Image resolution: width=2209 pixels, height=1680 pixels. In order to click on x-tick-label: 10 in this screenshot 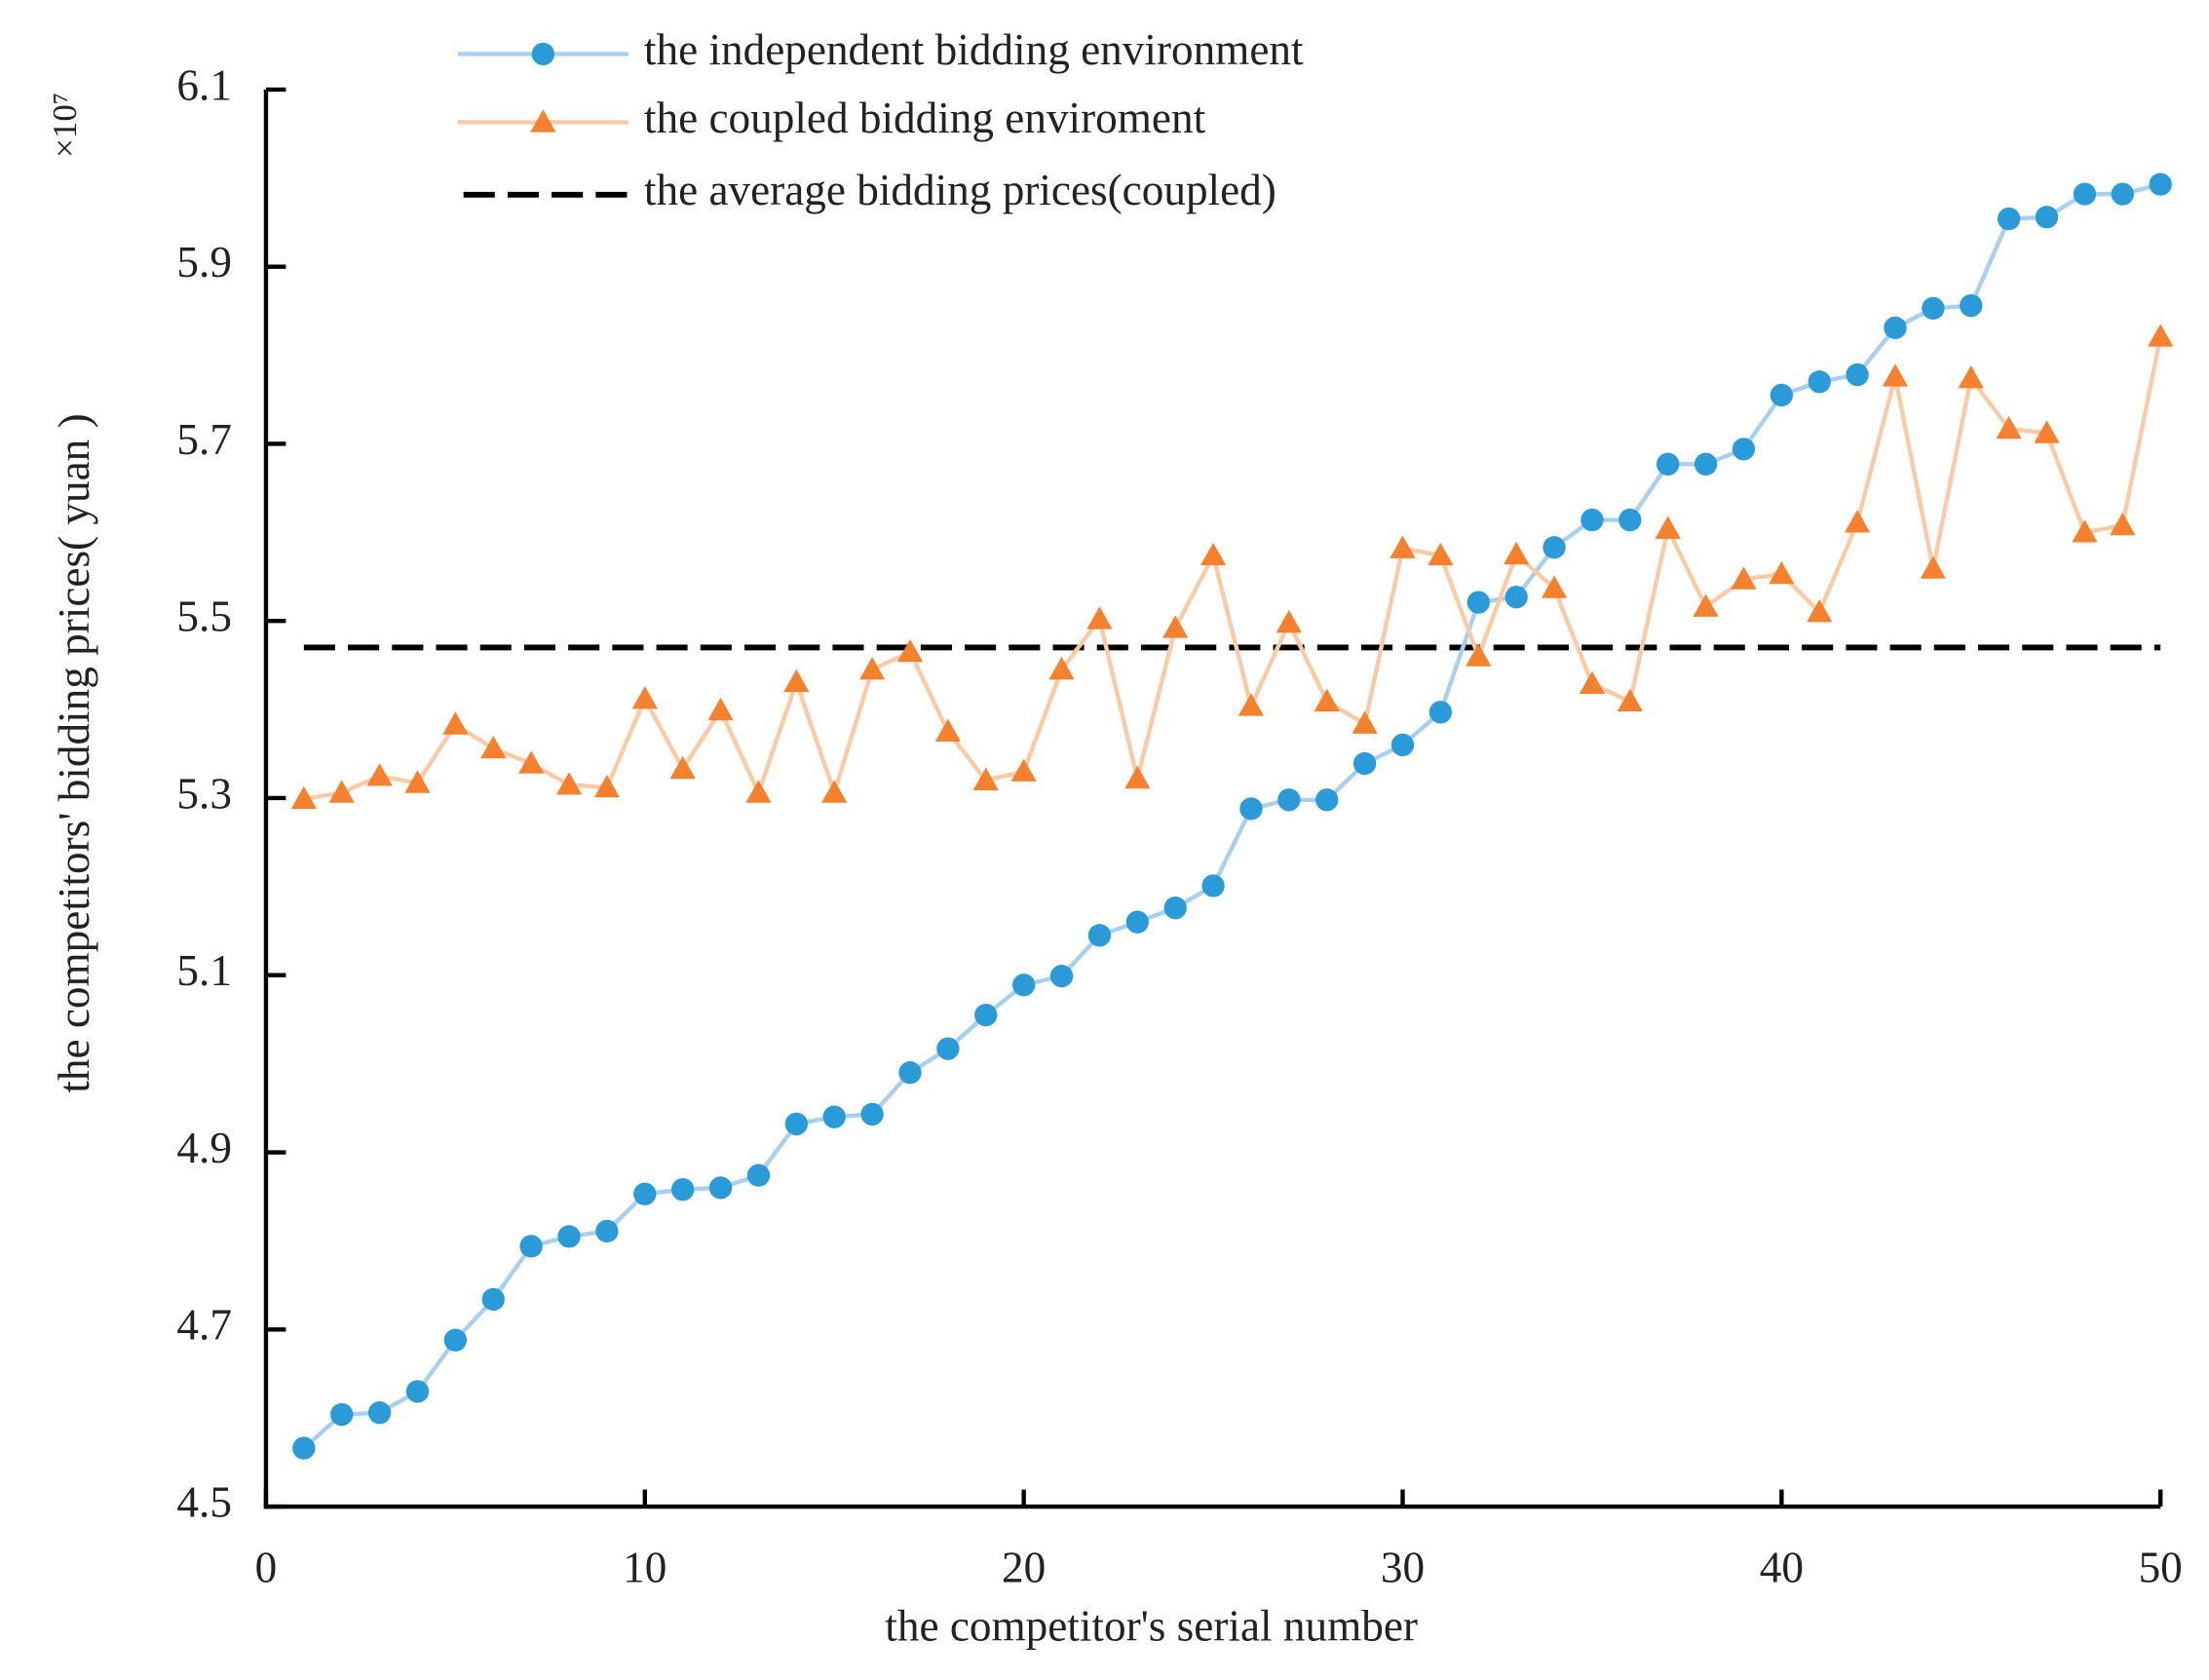, I will do `click(645, 1568)`.